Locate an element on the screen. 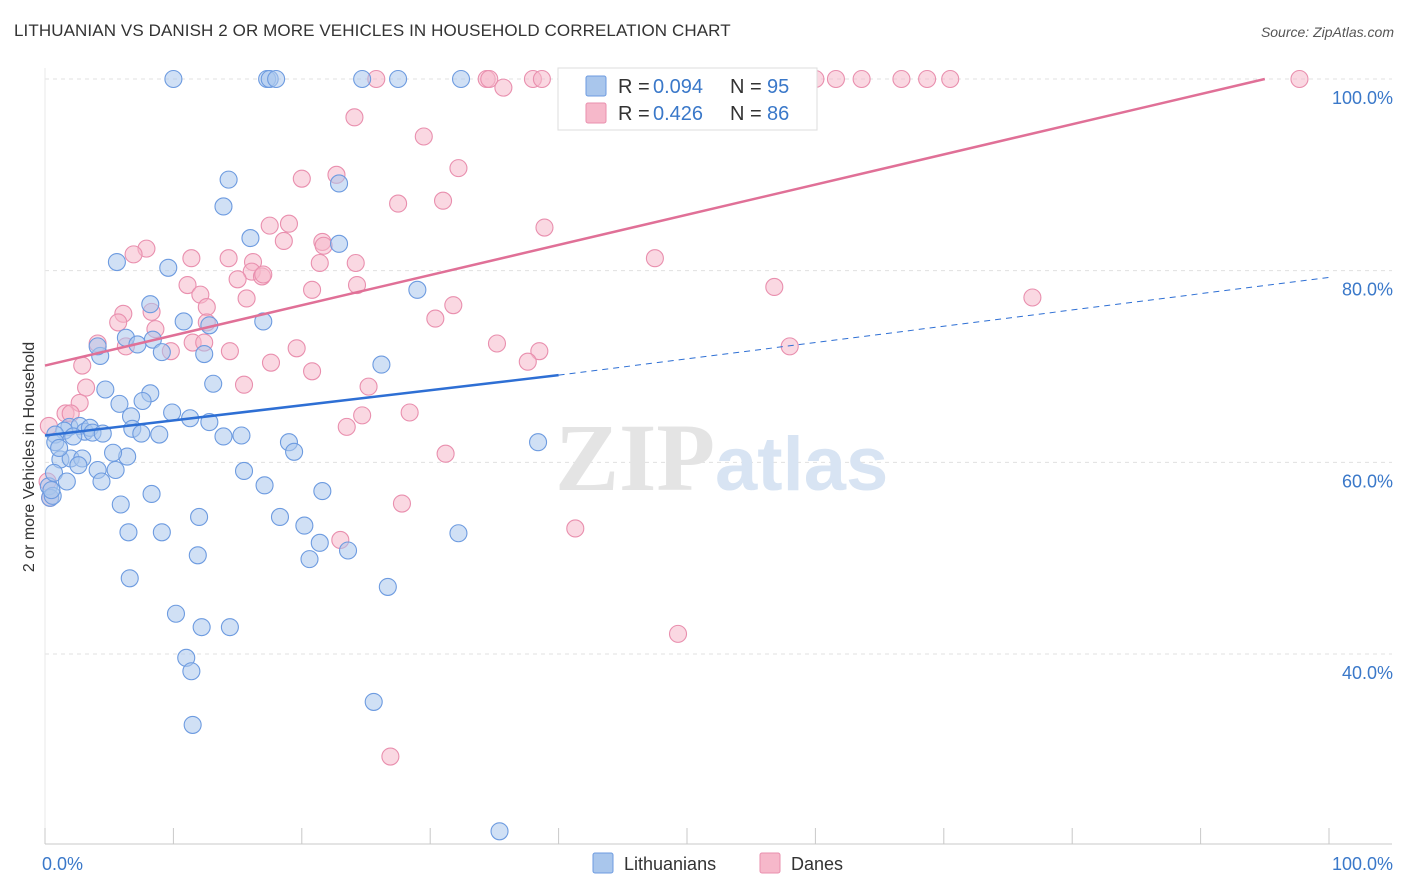  legend-swatch-blue is located at coordinates (596, 86).